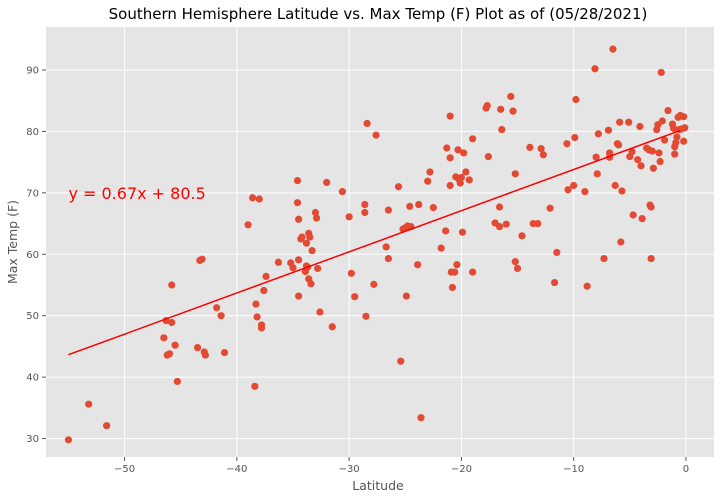 Image resolution: width=720 pixels, height=500 pixels. Describe the element at coordinates (124, 469) in the screenshot. I see `x-tick-label: −50` at that location.